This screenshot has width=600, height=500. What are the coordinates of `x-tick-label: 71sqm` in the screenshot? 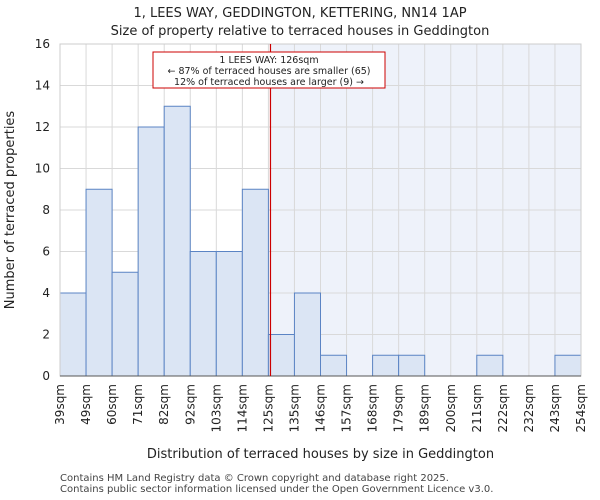 It's located at (138, 404).